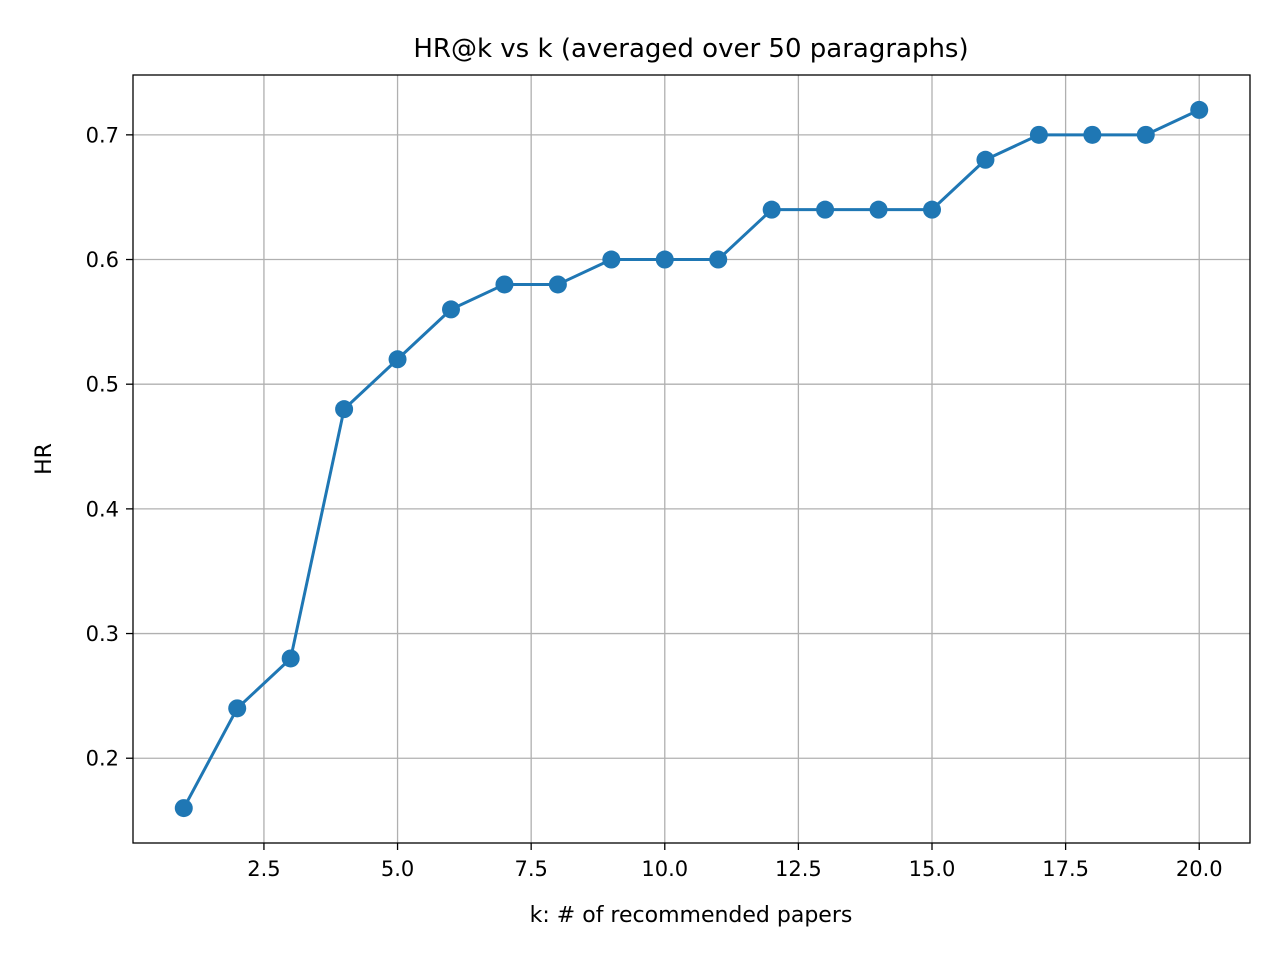 This screenshot has width=1280, height=960. What do you see at coordinates (44, 459) in the screenshot?
I see `y-axis-label: HR` at bounding box center [44, 459].